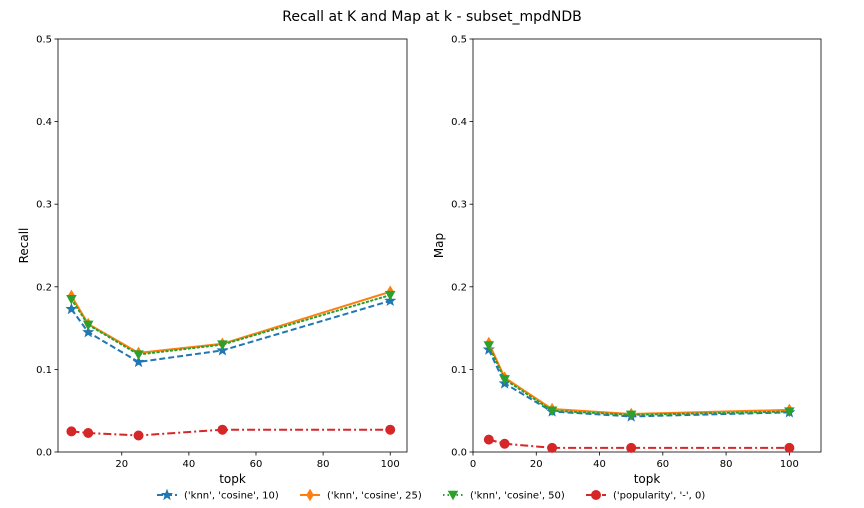 The image size is (864, 508). What do you see at coordinates (431, 17) in the screenshot?
I see `chart-title: Recall at K and Map at k - subset_mpdNDB` at bounding box center [431, 17].